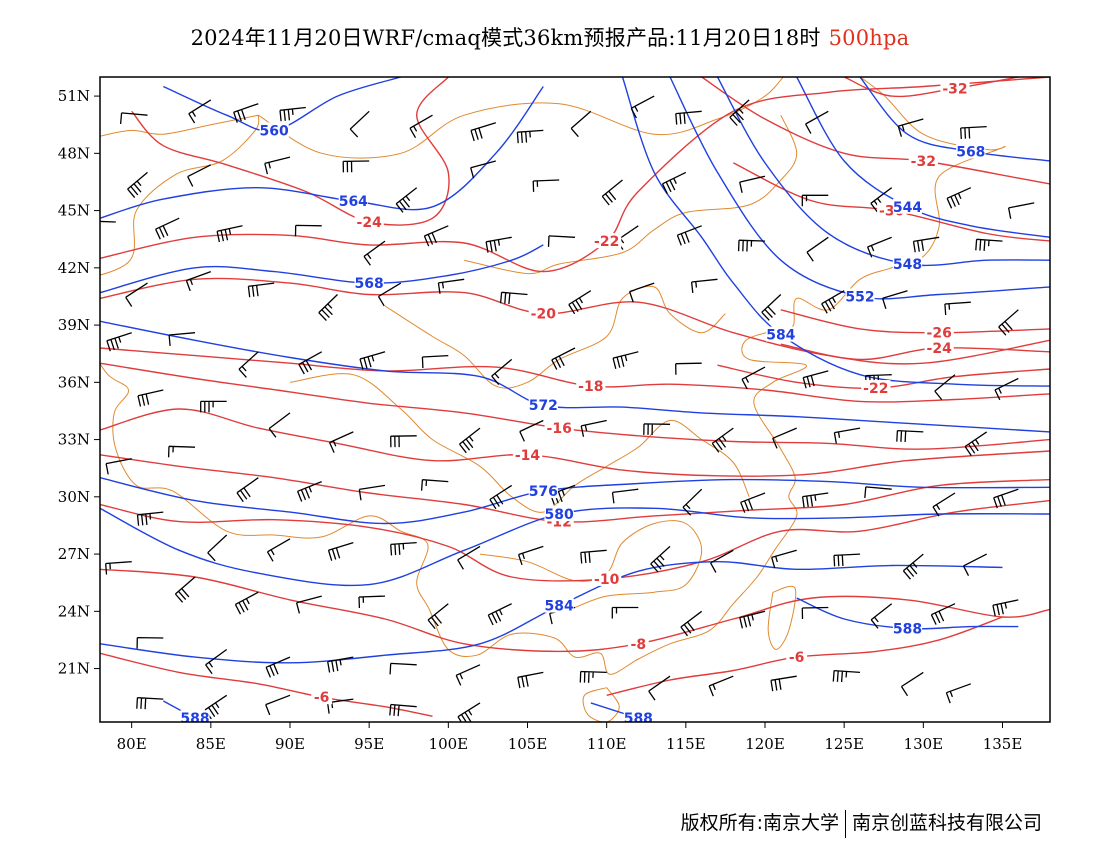 Image resolution: width=1100 pixels, height=850 pixels. What do you see at coordinates (528, 744) in the screenshot?
I see `lon-tick-label: 105E` at bounding box center [528, 744].